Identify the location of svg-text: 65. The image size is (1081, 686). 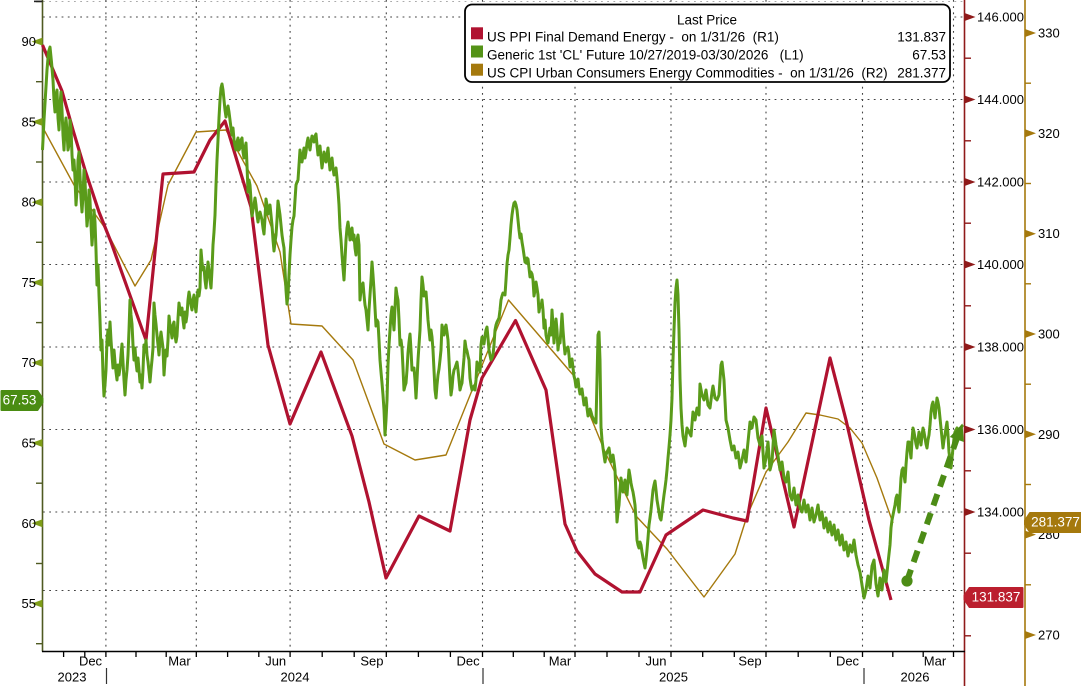
(29, 443).